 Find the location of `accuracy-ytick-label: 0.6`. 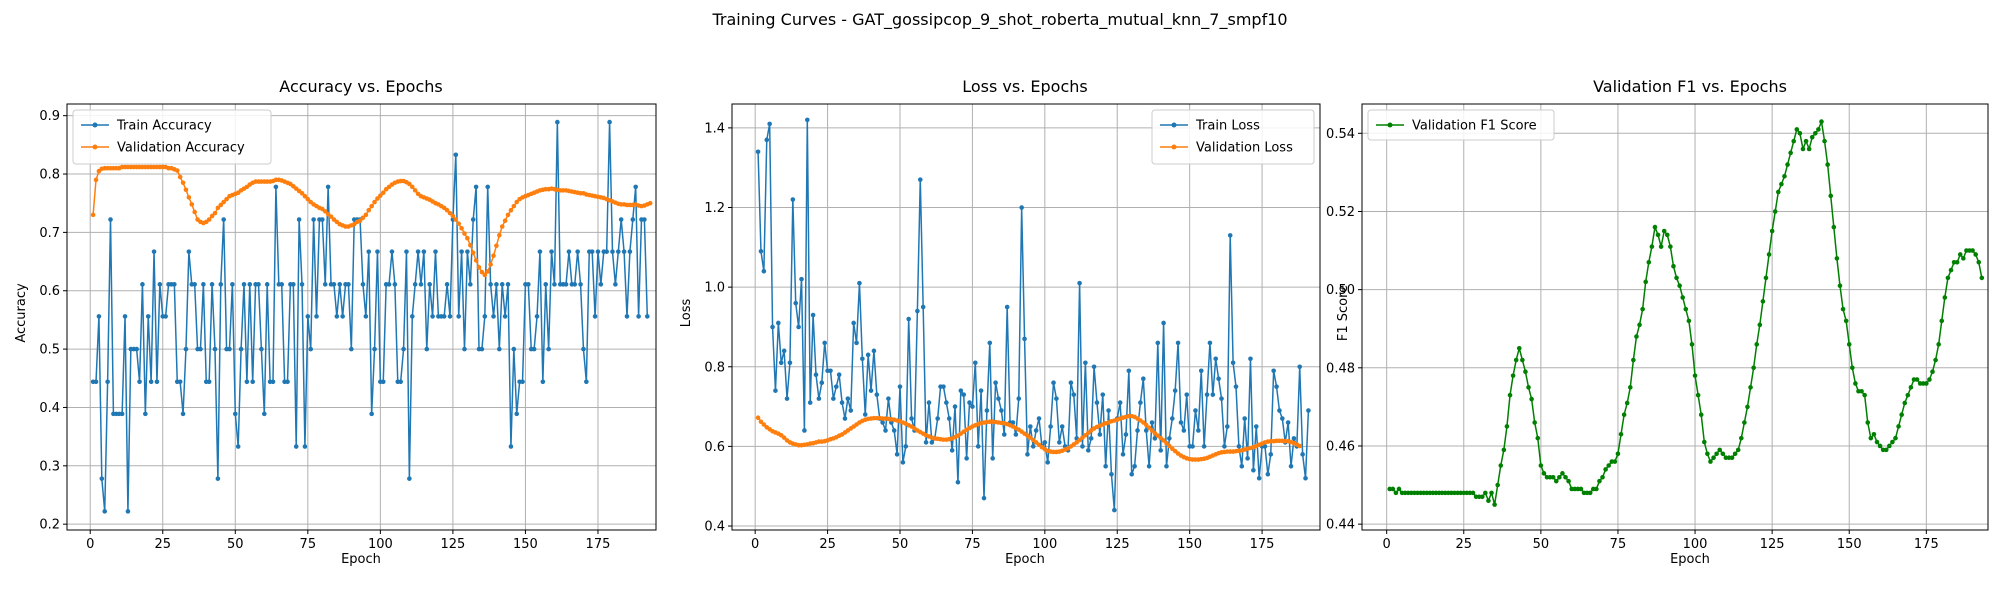

accuracy-ytick-label: 0.6 is located at coordinates (49, 291).